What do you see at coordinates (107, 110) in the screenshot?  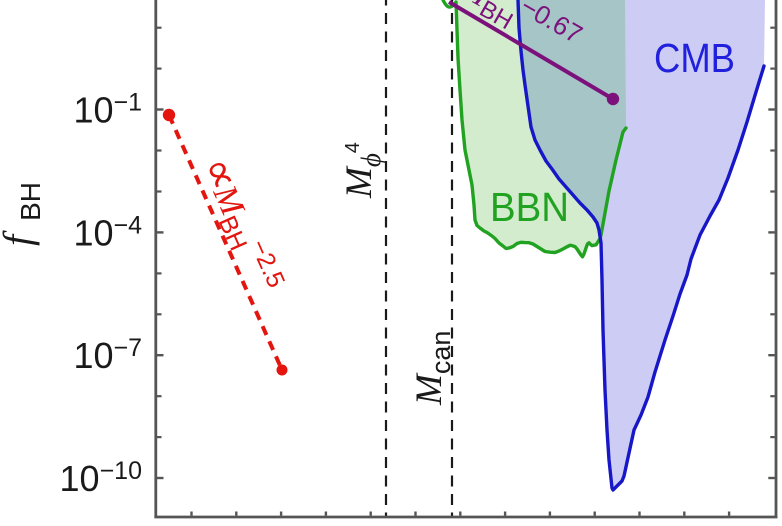 I see `svg-text: 10⁻¹` at bounding box center [107, 110].